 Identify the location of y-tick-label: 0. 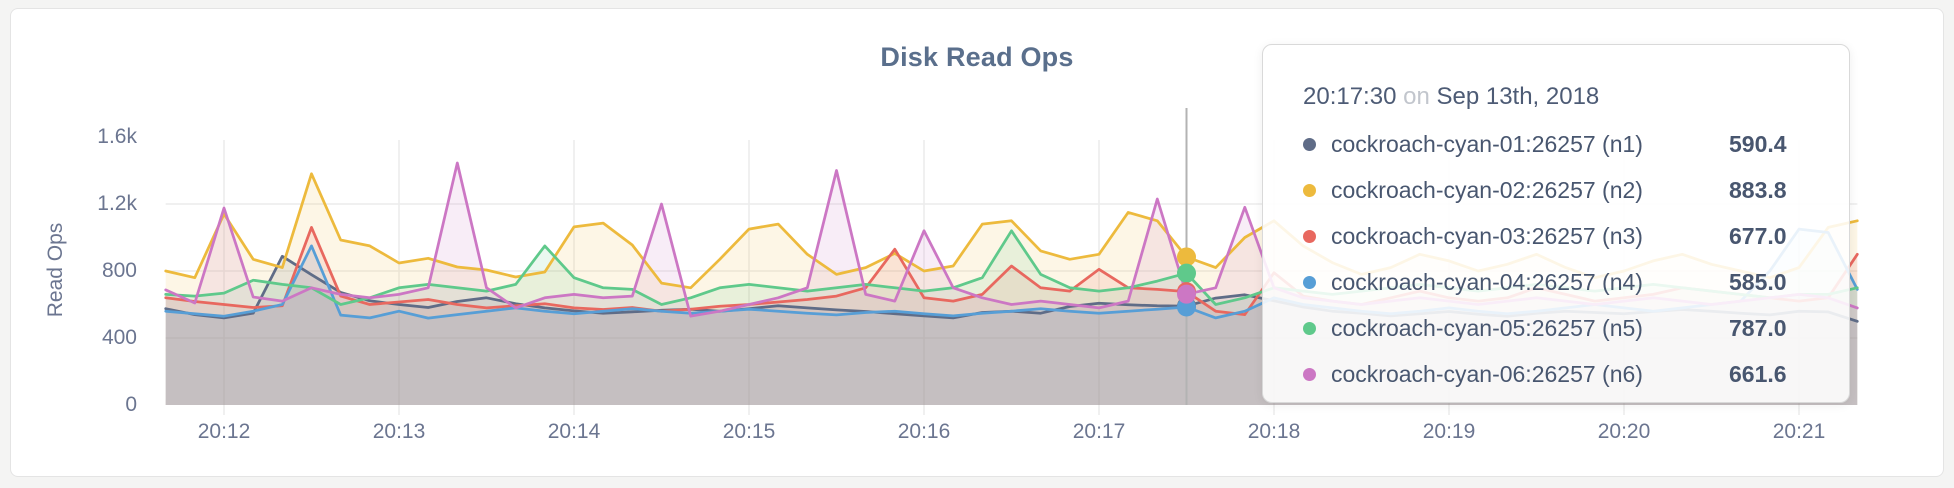
(131, 404).